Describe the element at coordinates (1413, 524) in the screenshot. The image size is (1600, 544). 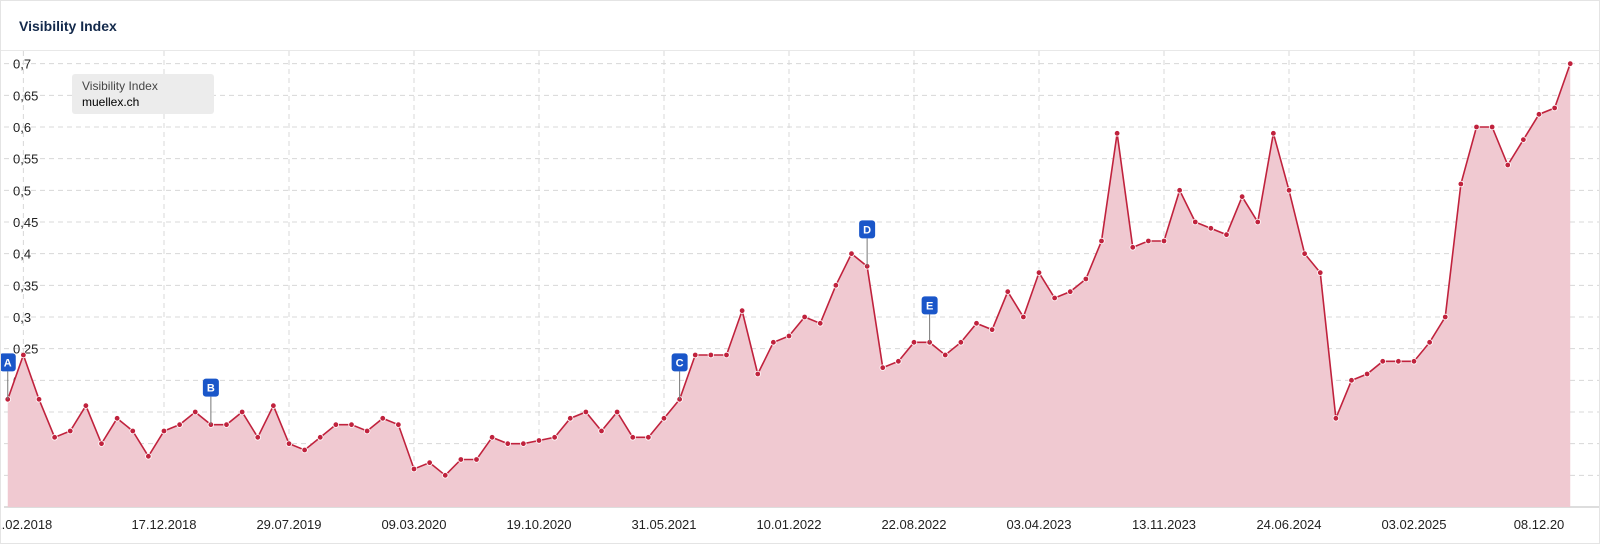
I see `x-tick-label: 03.02.2025` at that location.